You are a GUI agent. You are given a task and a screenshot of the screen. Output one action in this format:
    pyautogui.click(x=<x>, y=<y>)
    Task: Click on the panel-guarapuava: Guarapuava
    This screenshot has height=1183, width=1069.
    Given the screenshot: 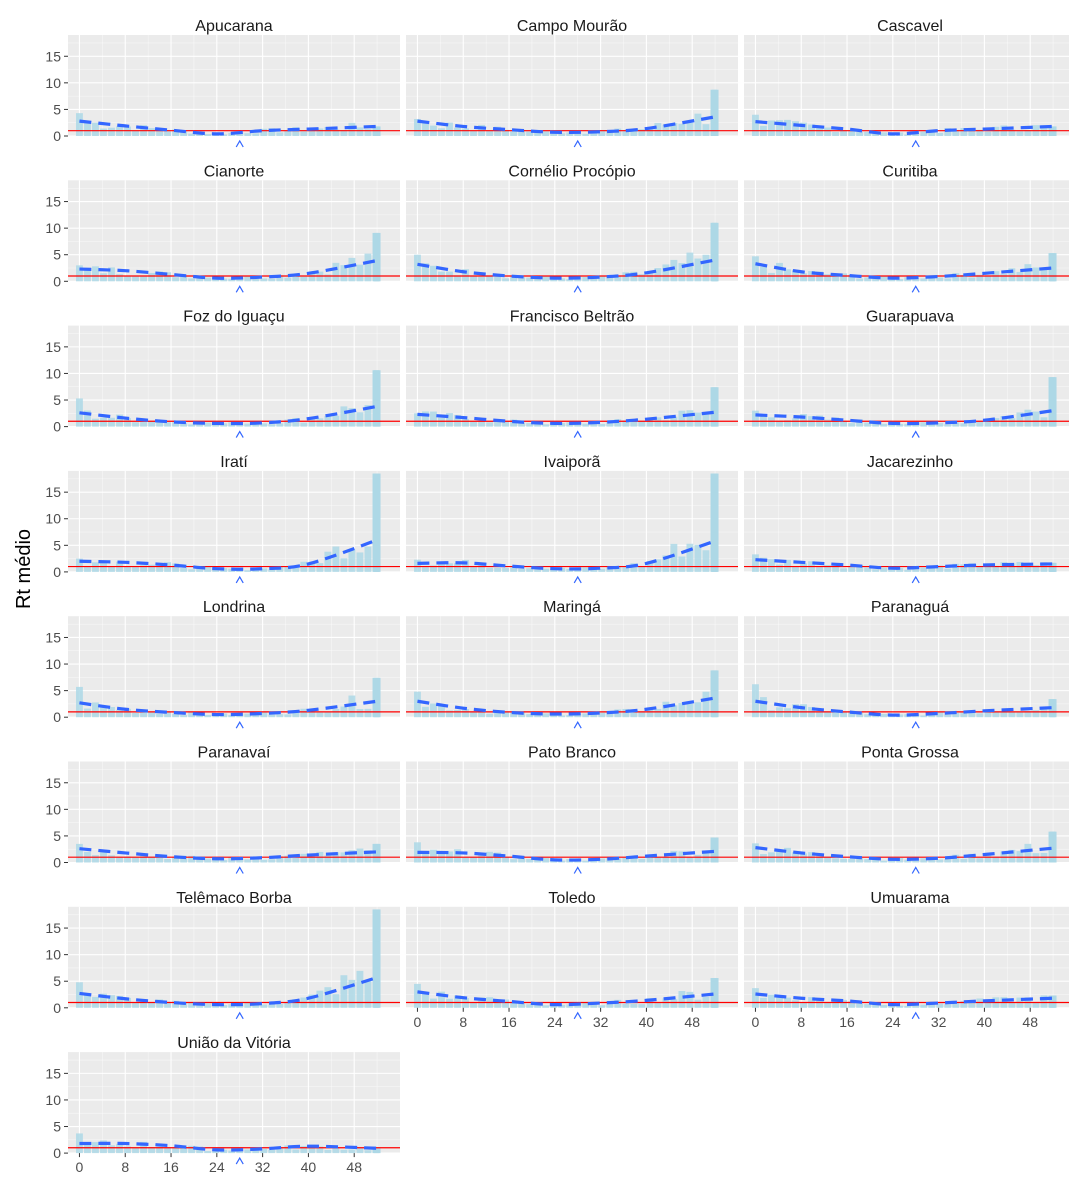 What is the action you would take?
    pyautogui.click(x=906, y=373)
    